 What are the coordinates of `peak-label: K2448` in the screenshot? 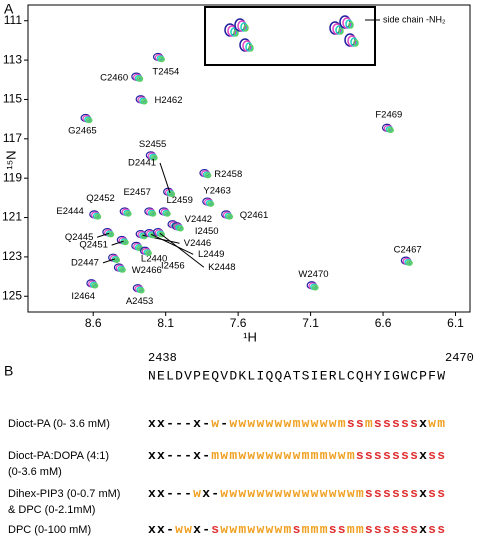 It's located at (221, 267).